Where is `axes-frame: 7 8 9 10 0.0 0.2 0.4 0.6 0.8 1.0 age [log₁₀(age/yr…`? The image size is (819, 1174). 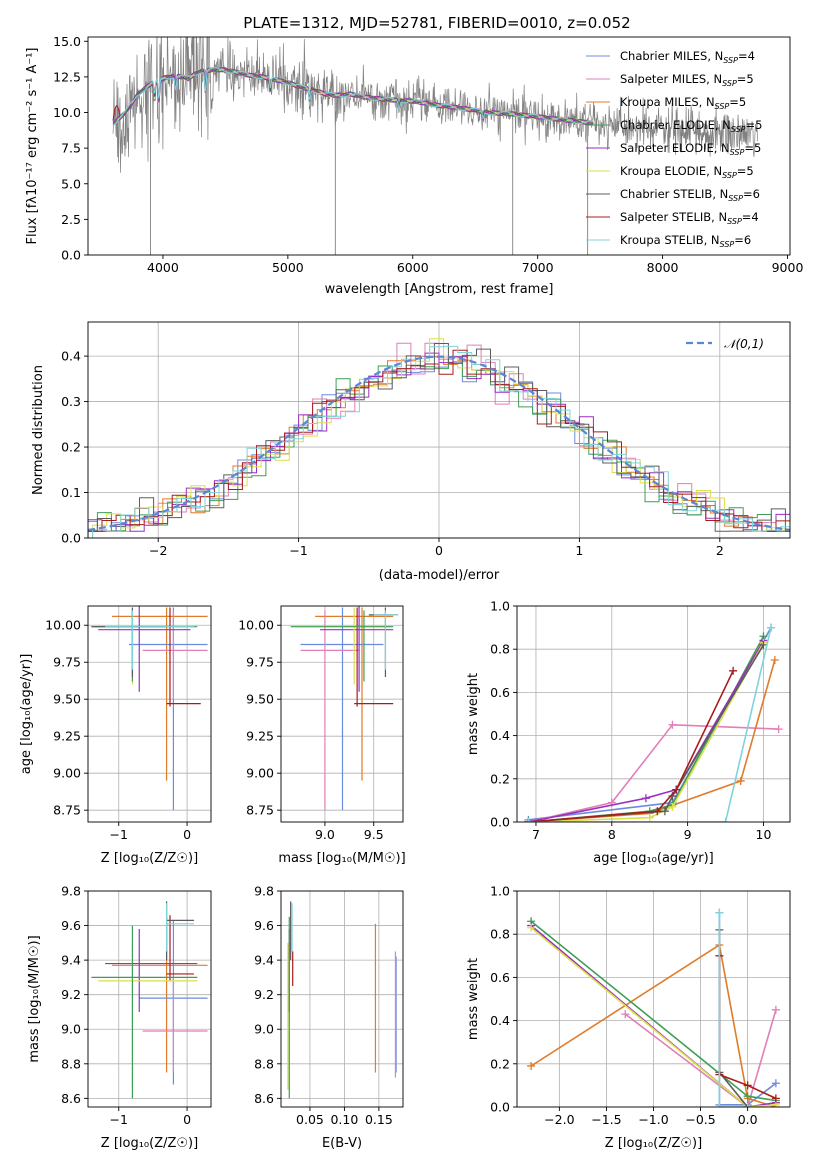
axes-frame: 7 8 9 10 0.0 0.2 0.4 0.6 0.8 1.0 age [log₁₀(age/yr… is located at coordinates (628, 732).